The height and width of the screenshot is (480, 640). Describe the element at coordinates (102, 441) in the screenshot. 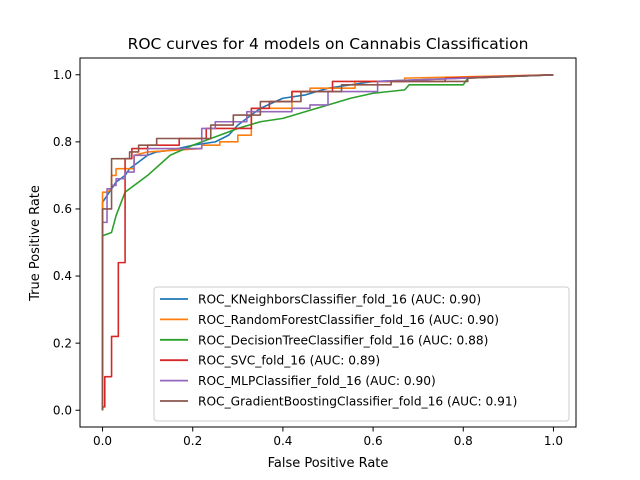

I see `x-tick-label: 0.0` at that location.